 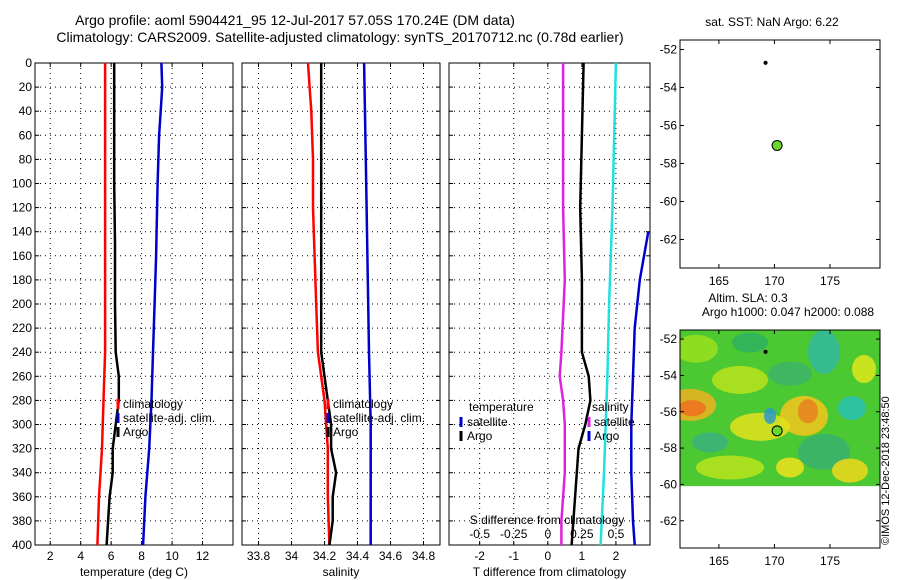 I want to click on x-tick-label: 12, so click(x=203, y=556).